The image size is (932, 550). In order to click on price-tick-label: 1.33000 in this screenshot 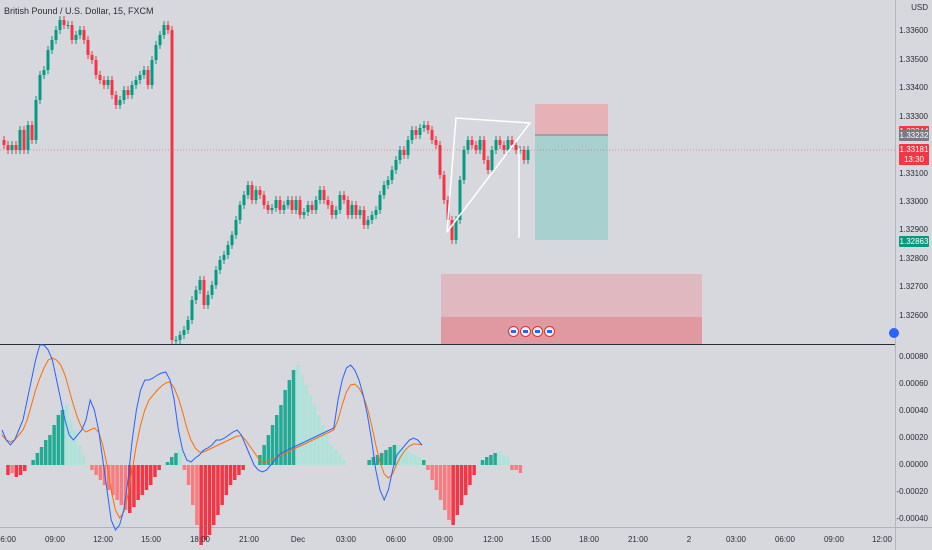, I will do `click(913, 201)`.